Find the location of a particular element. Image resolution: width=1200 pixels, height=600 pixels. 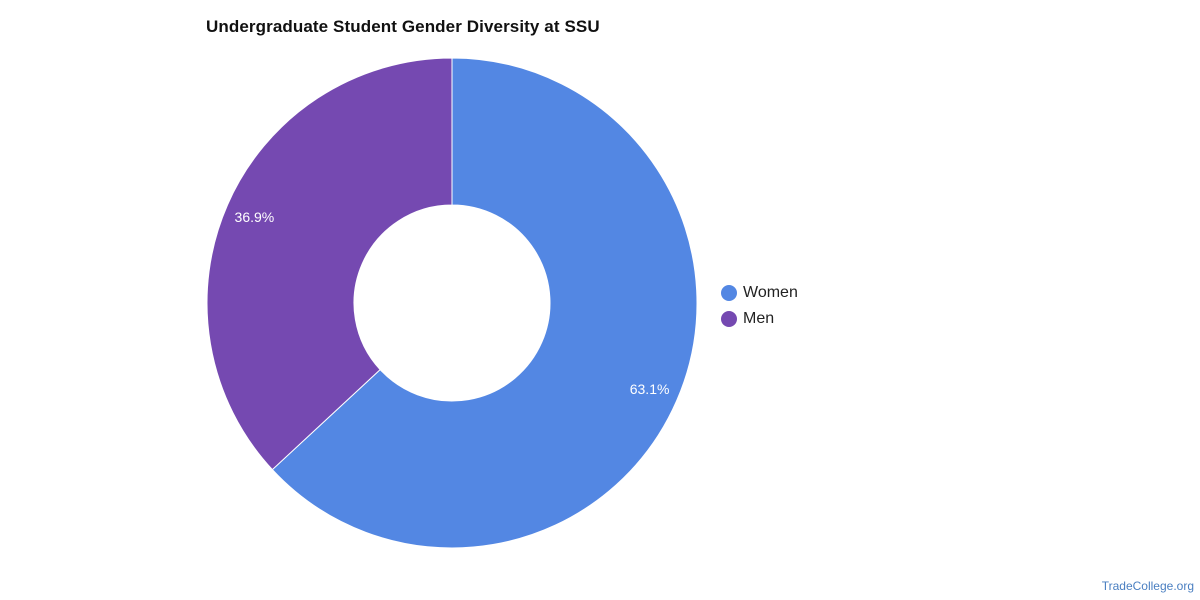

slice-label-men: 36.9% is located at coordinates (255, 217).